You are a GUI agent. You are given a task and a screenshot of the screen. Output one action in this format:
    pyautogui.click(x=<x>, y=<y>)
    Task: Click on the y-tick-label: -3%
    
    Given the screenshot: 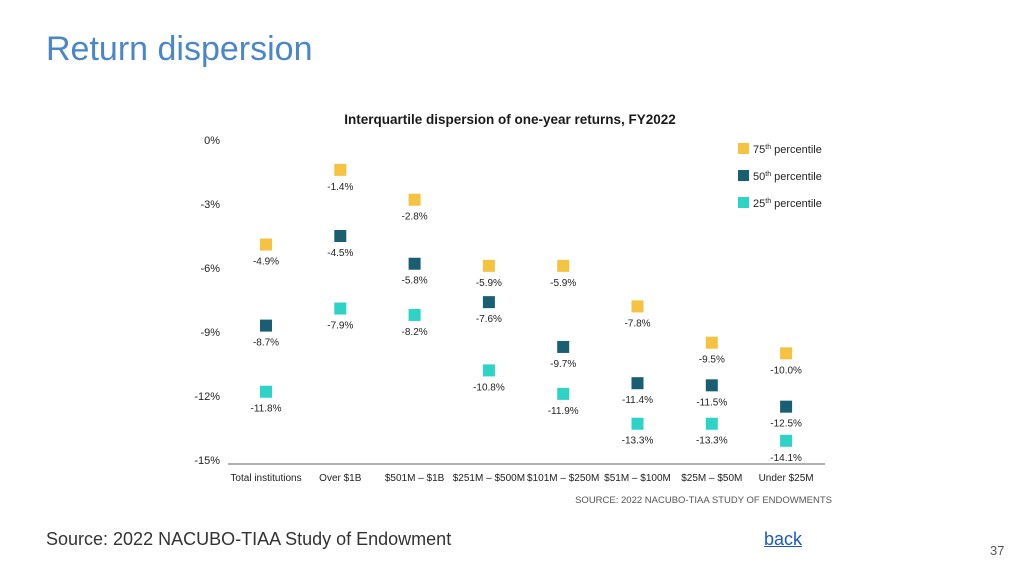 What is the action you would take?
    pyautogui.click(x=210, y=205)
    